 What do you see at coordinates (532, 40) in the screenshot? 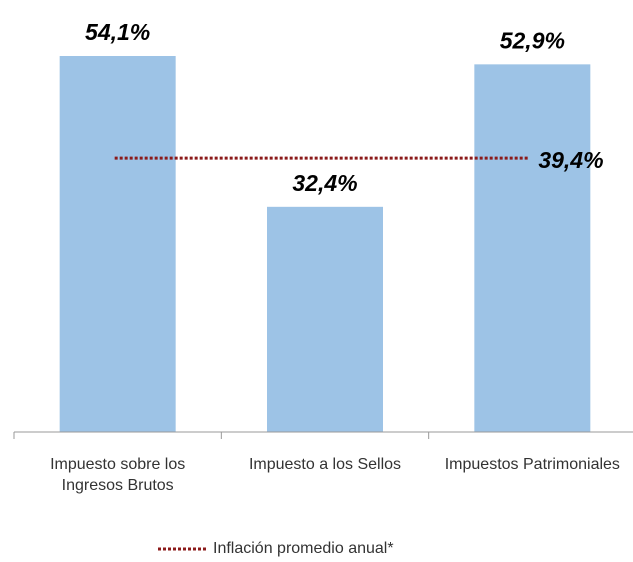
I see `value-label: 52,9%` at bounding box center [532, 40].